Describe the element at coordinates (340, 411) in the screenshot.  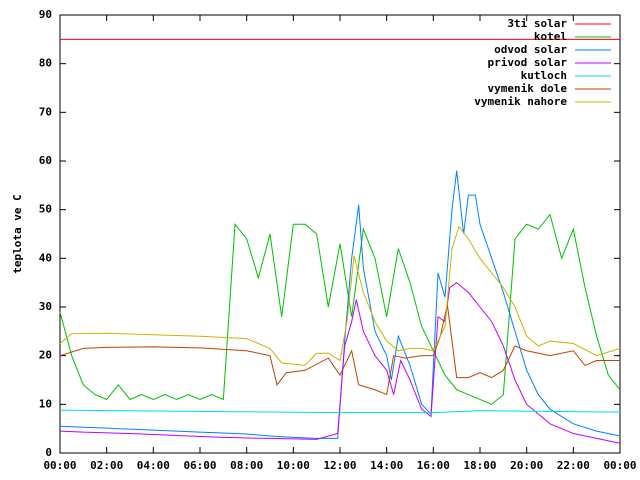
I see `data-line` at that location.